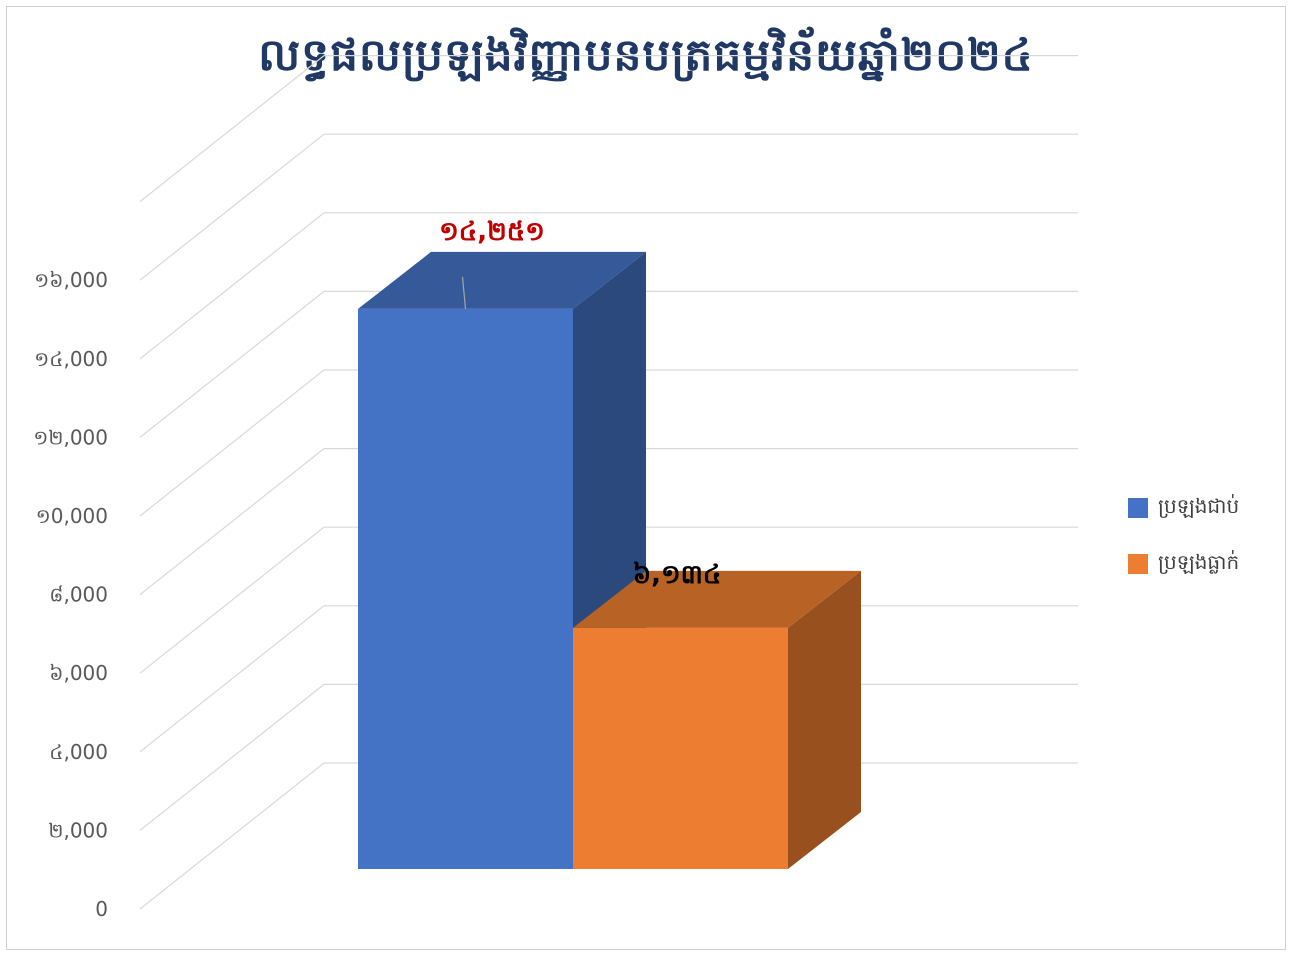 The width and height of the screenshot is (1292, 956). Describe the element at coordinates (492, 232) in the screenshot. I see `data-label-0: ១៤,២៥១` at that location.